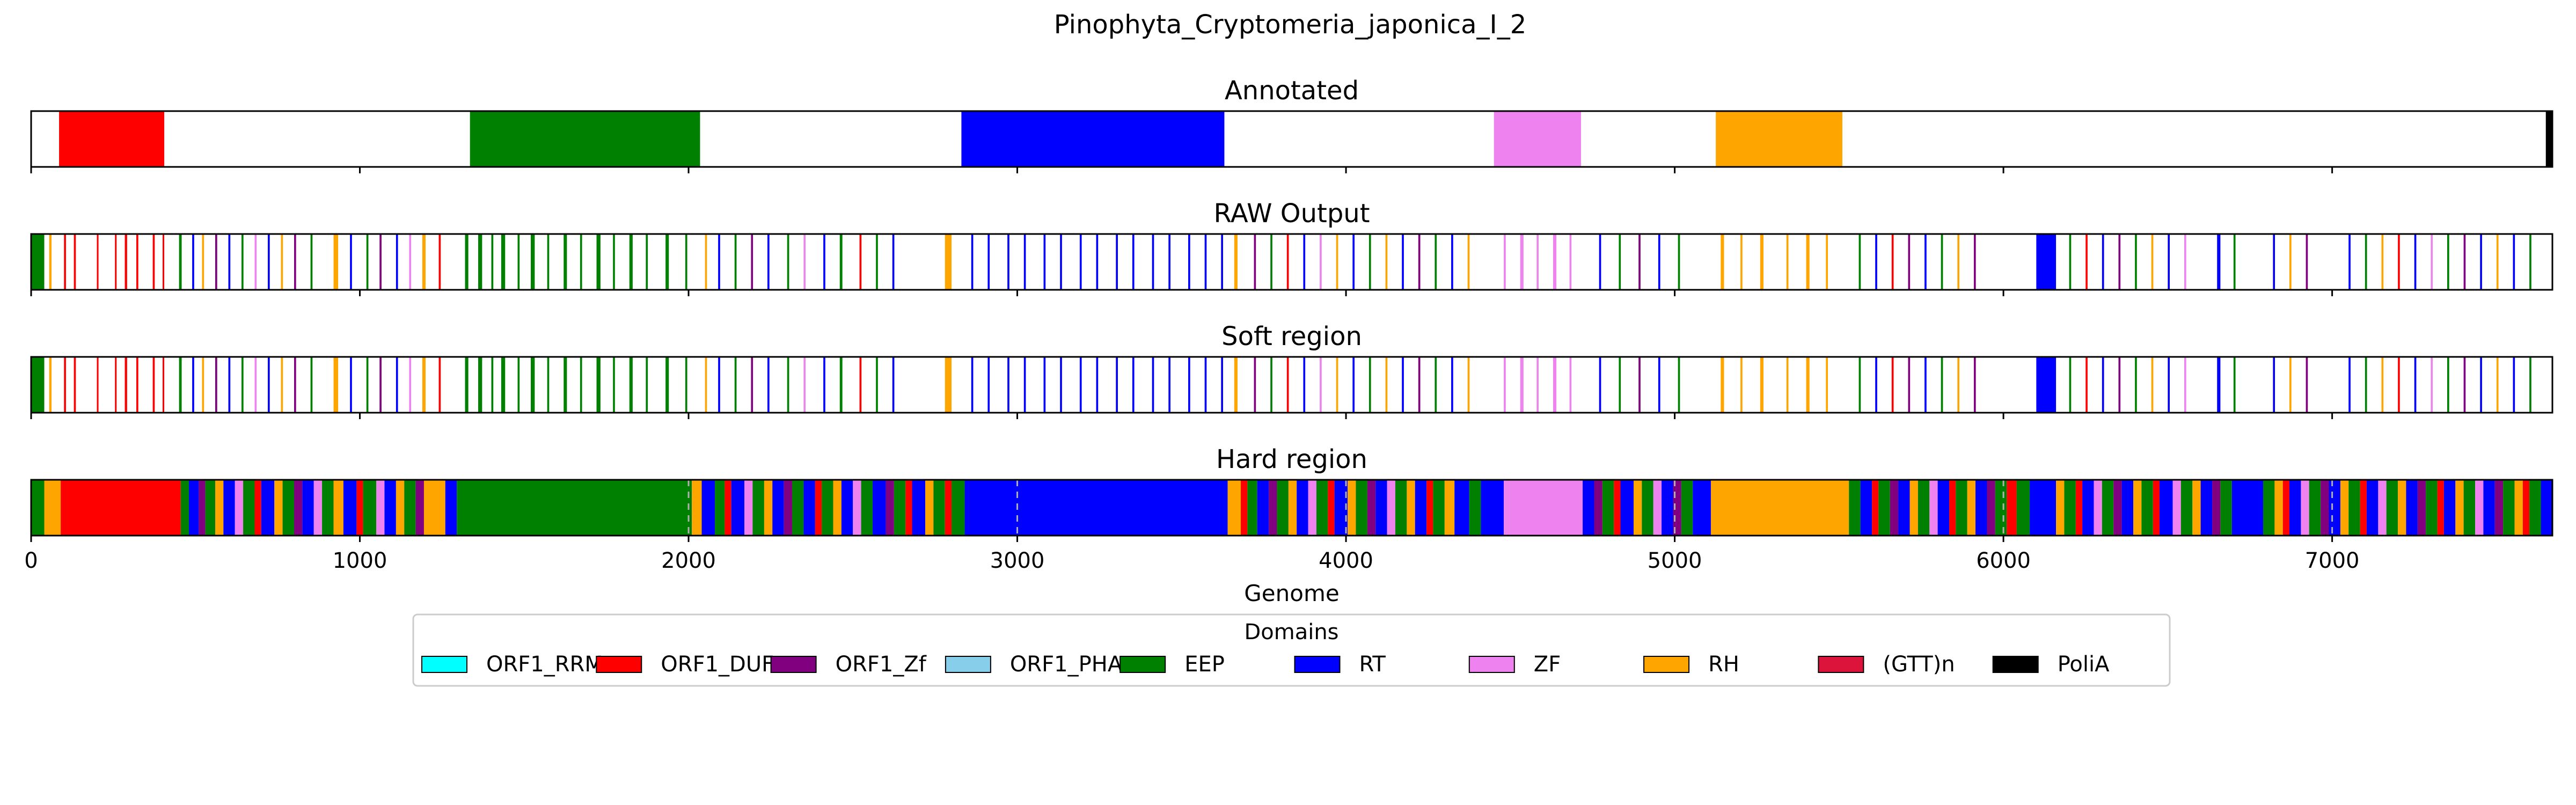 This screenshot has width=2576, height=805. Describe the element at coordinates (1317, 664) in the screenshot. I see `legend-swatch` at that location.